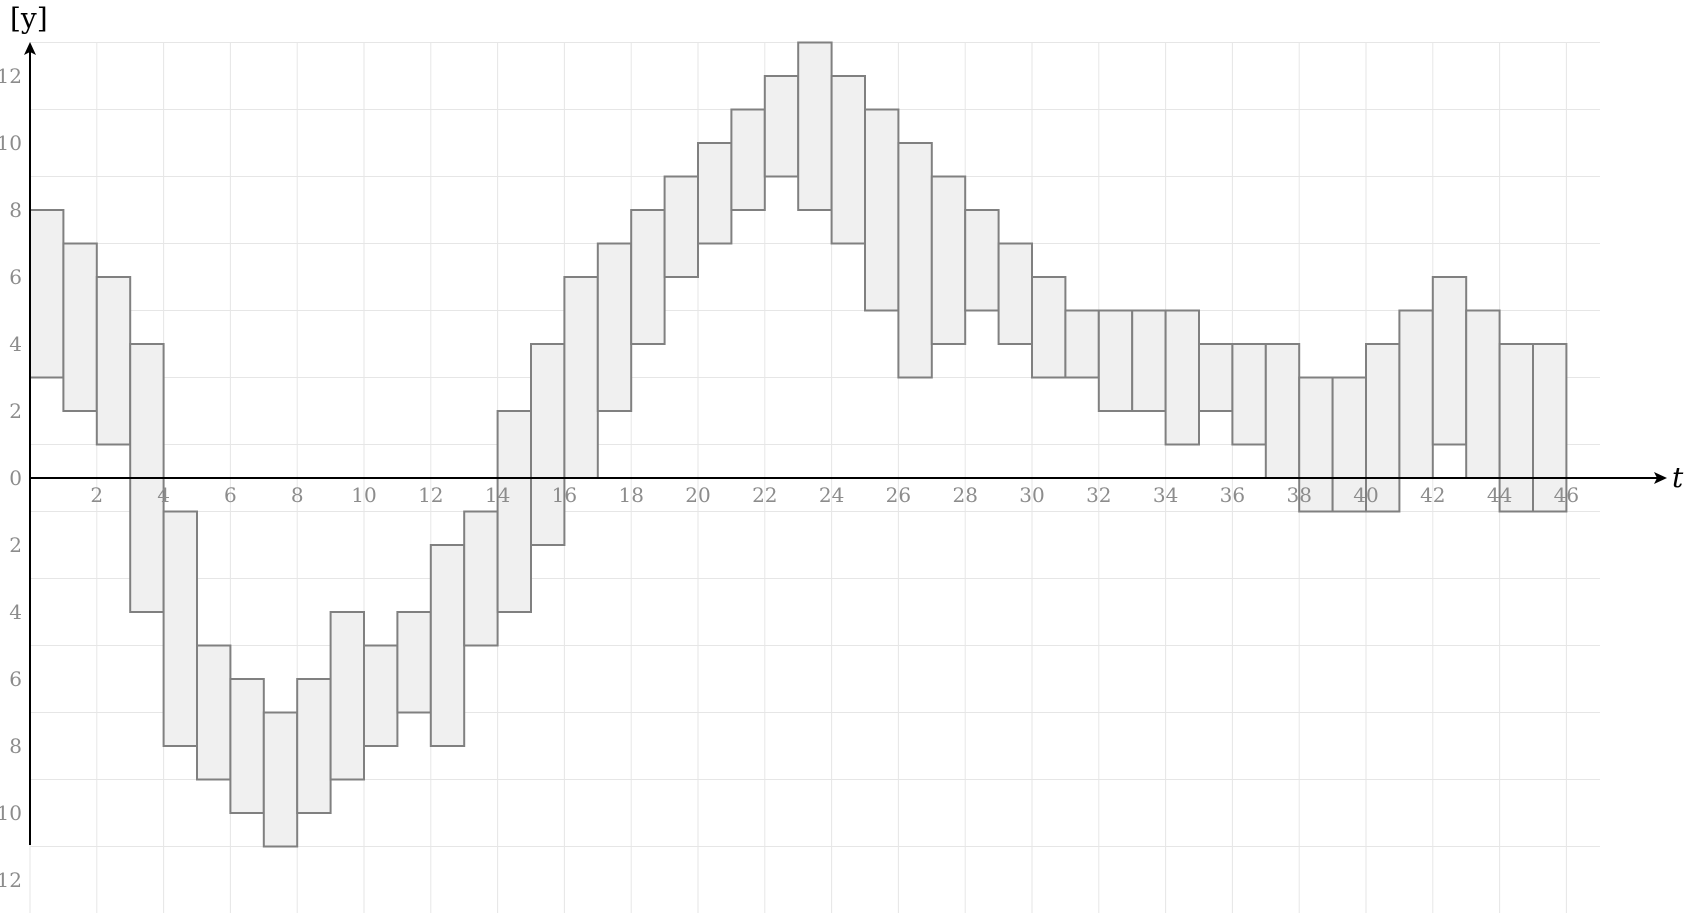 Image resolution: width=1687 pixels, height=913 pixels. What do you see at coordinates (163, 495) in the screenshot?
I see `x-tick-label: 4` at bounding box center [163, 495].